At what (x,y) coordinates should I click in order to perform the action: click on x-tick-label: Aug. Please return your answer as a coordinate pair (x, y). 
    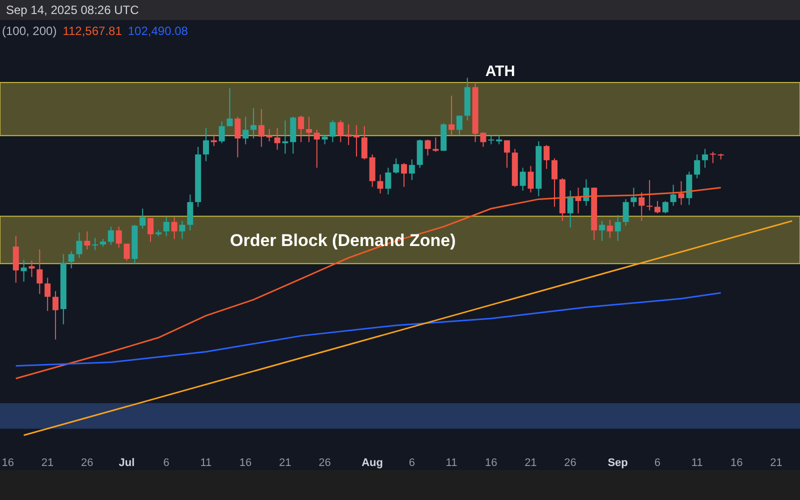
    Looking at the image, I should click on (372, 463).